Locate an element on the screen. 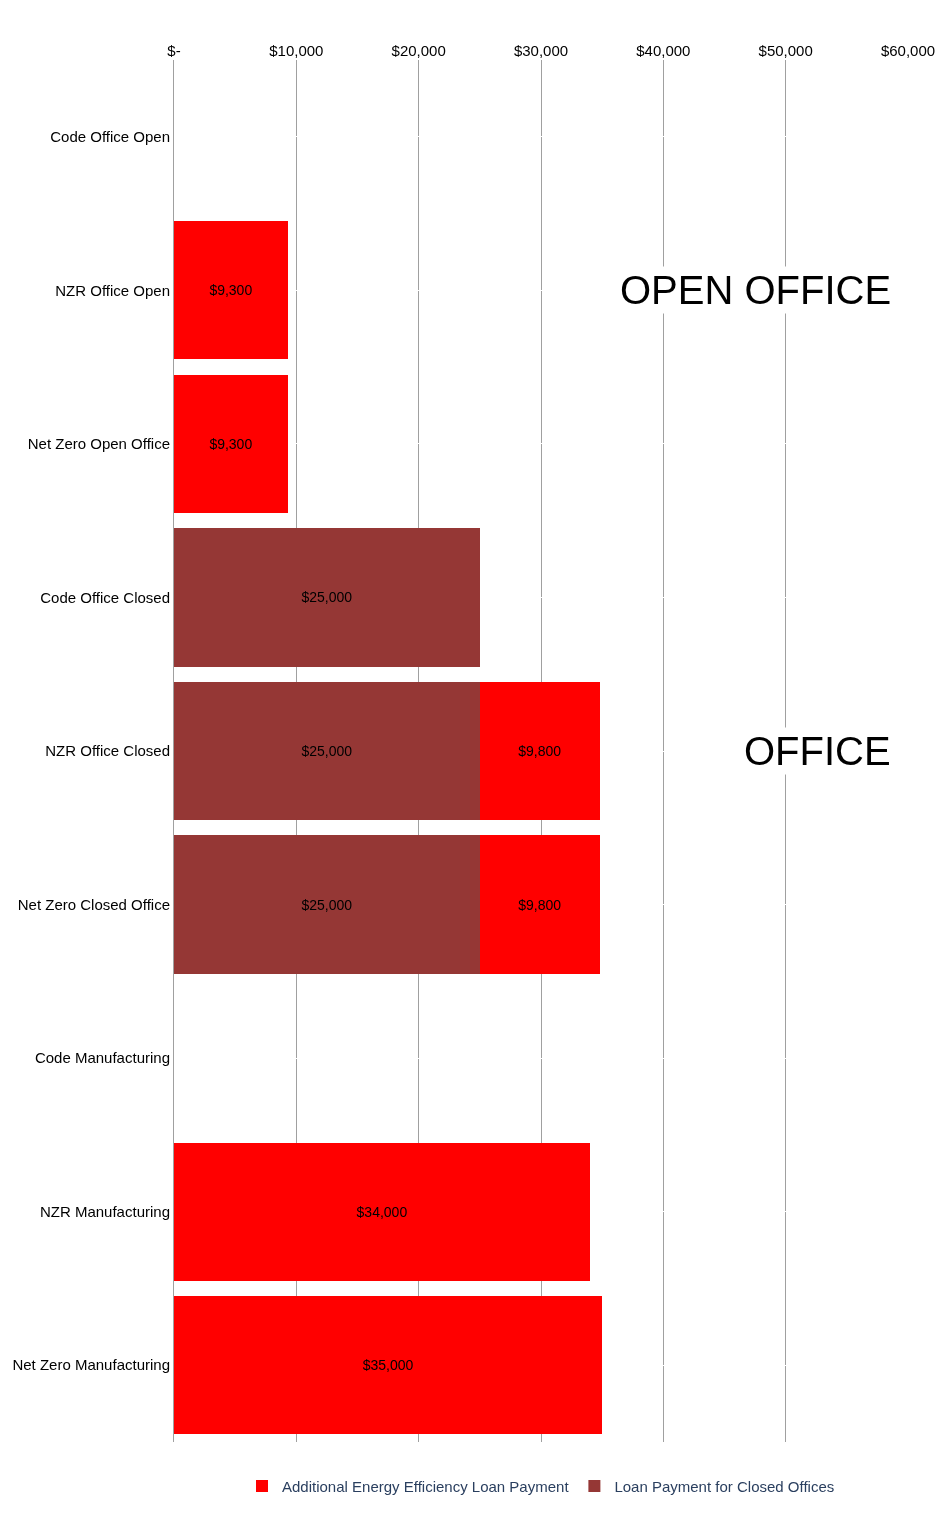 This screenshot has width=948, height=1522. data-label: $34,000 is located at coordinates (382, 1211).